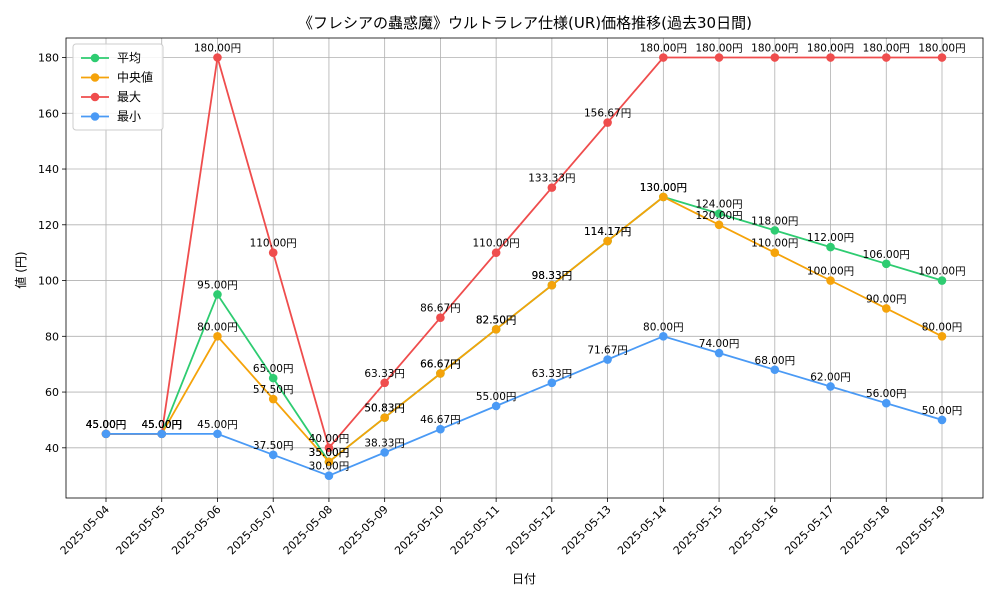 The height and width of the screenshot is (600, 1000). What do you see at coordinates (440, 309) in the screenshot?
I see `data-label: 86.67円` at bounding box center [440, 309].